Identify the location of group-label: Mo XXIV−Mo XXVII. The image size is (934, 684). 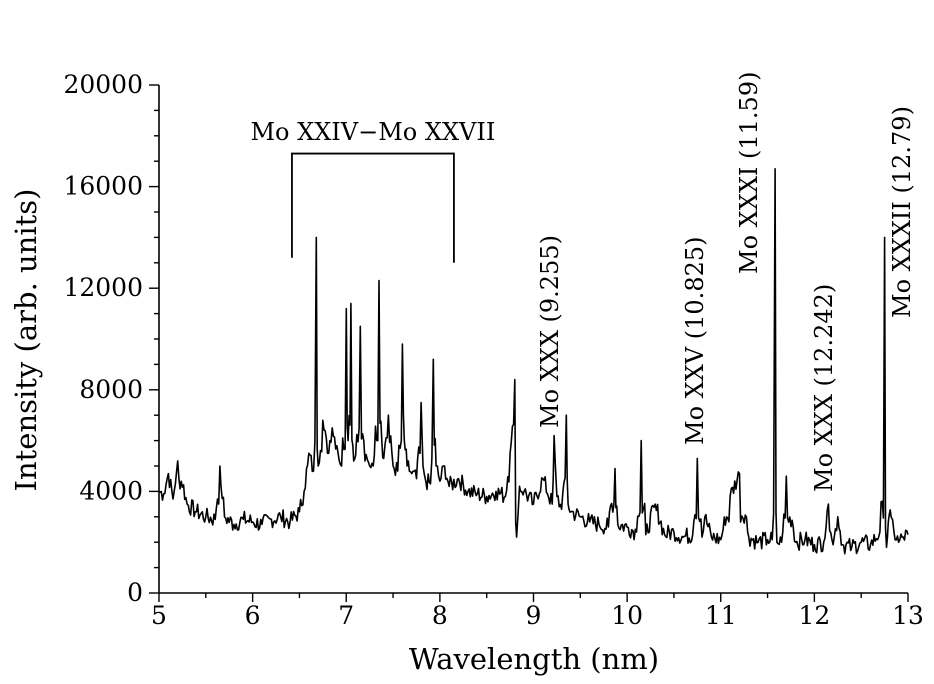
(372, 132).